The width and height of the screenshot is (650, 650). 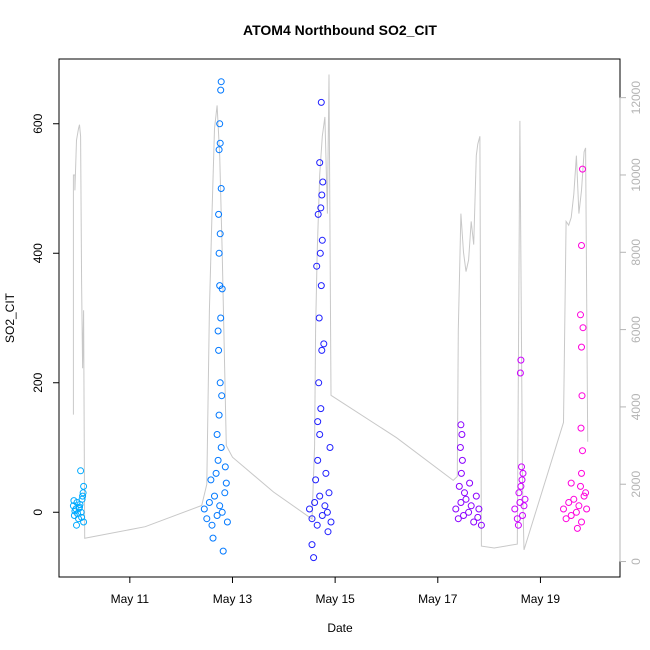 I want to click on y-axis: 0 200 400 600, so click(x=45, y=314).